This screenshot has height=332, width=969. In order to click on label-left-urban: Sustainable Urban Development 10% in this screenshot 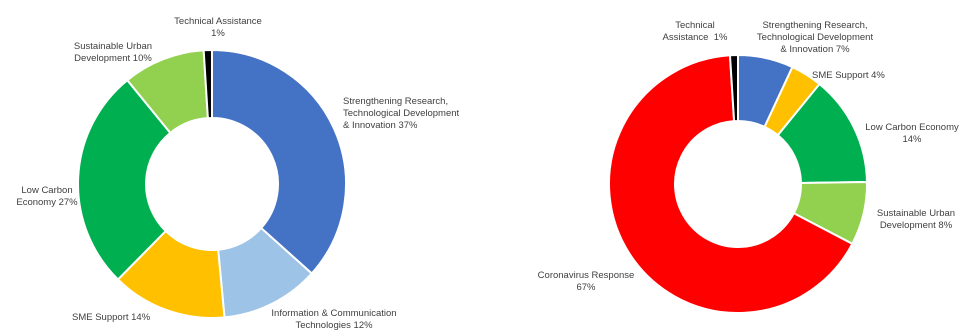, I will do `click(113, 52)`.